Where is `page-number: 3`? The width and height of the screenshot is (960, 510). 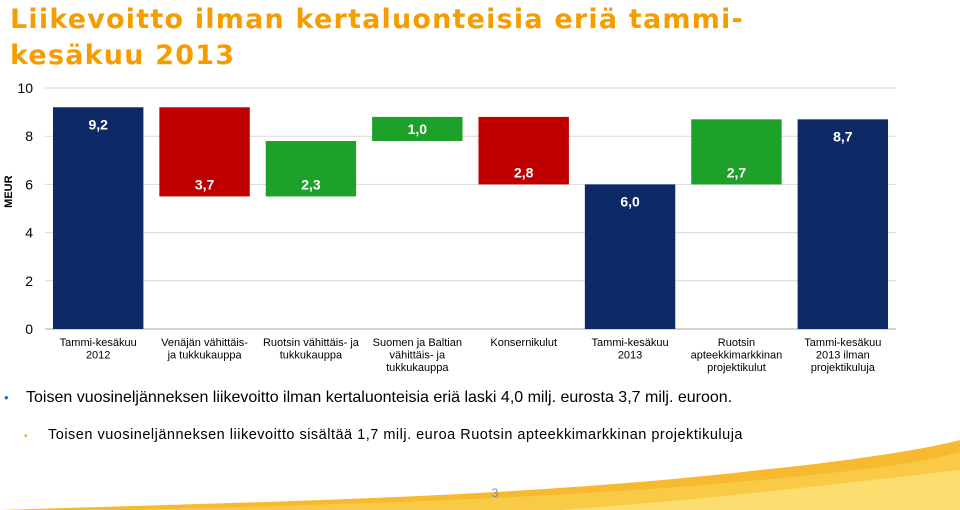 page-number: 3 is located at coordinates (495, 493).